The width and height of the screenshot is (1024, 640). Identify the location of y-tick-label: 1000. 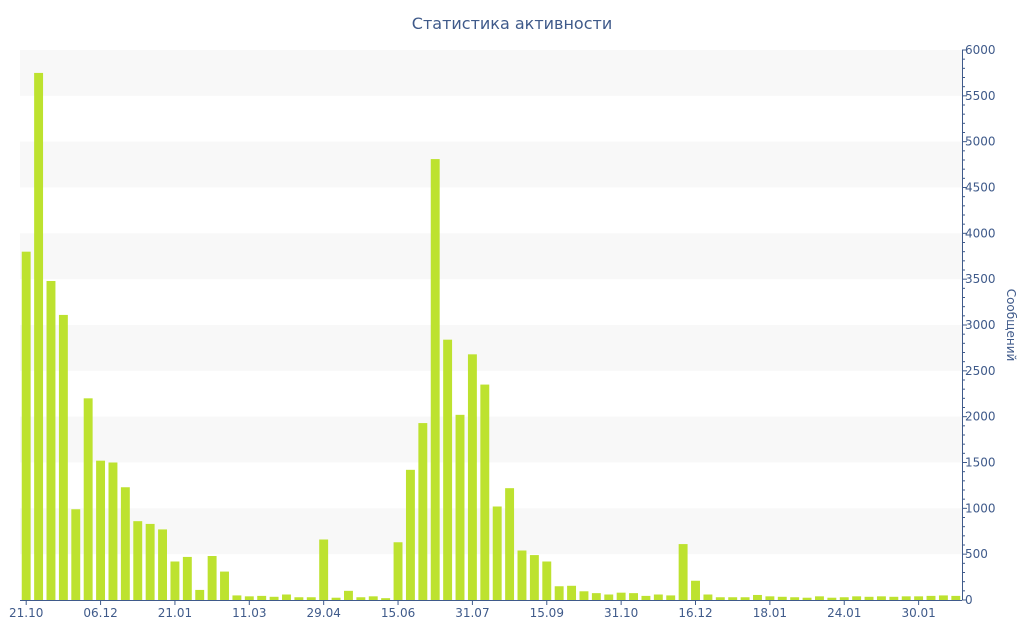
(980, 508).